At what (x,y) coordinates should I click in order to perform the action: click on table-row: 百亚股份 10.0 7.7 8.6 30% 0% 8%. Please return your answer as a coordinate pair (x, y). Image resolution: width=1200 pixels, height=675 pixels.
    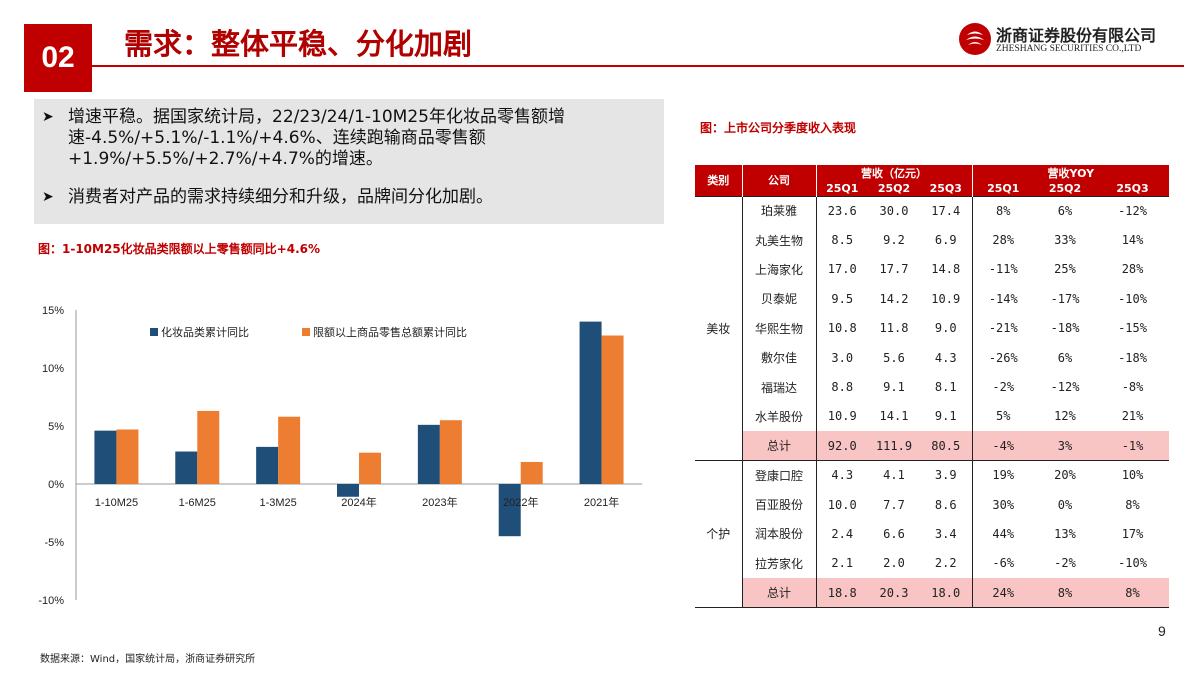
    Looking at the image, I should click on (932, 504).